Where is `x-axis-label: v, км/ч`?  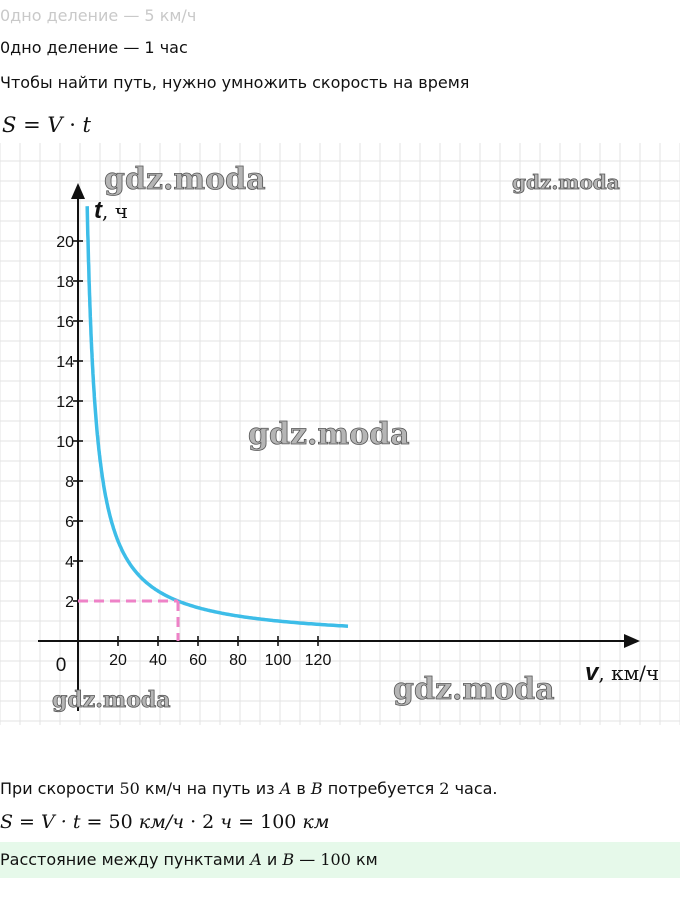
x-axis-label: v, км/ч is located at coordinates (622, 672).